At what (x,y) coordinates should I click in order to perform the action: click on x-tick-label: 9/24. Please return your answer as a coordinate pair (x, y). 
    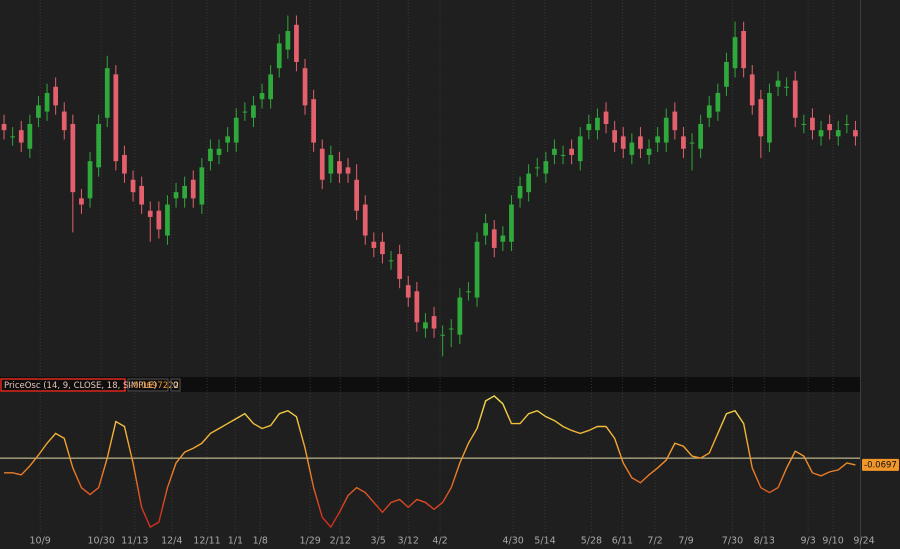
    Looking at the image, I should click on (863, 541).